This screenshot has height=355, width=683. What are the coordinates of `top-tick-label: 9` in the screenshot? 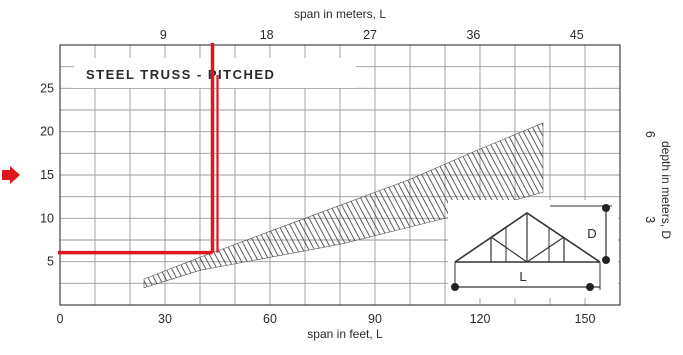 It's located at (163, 35).